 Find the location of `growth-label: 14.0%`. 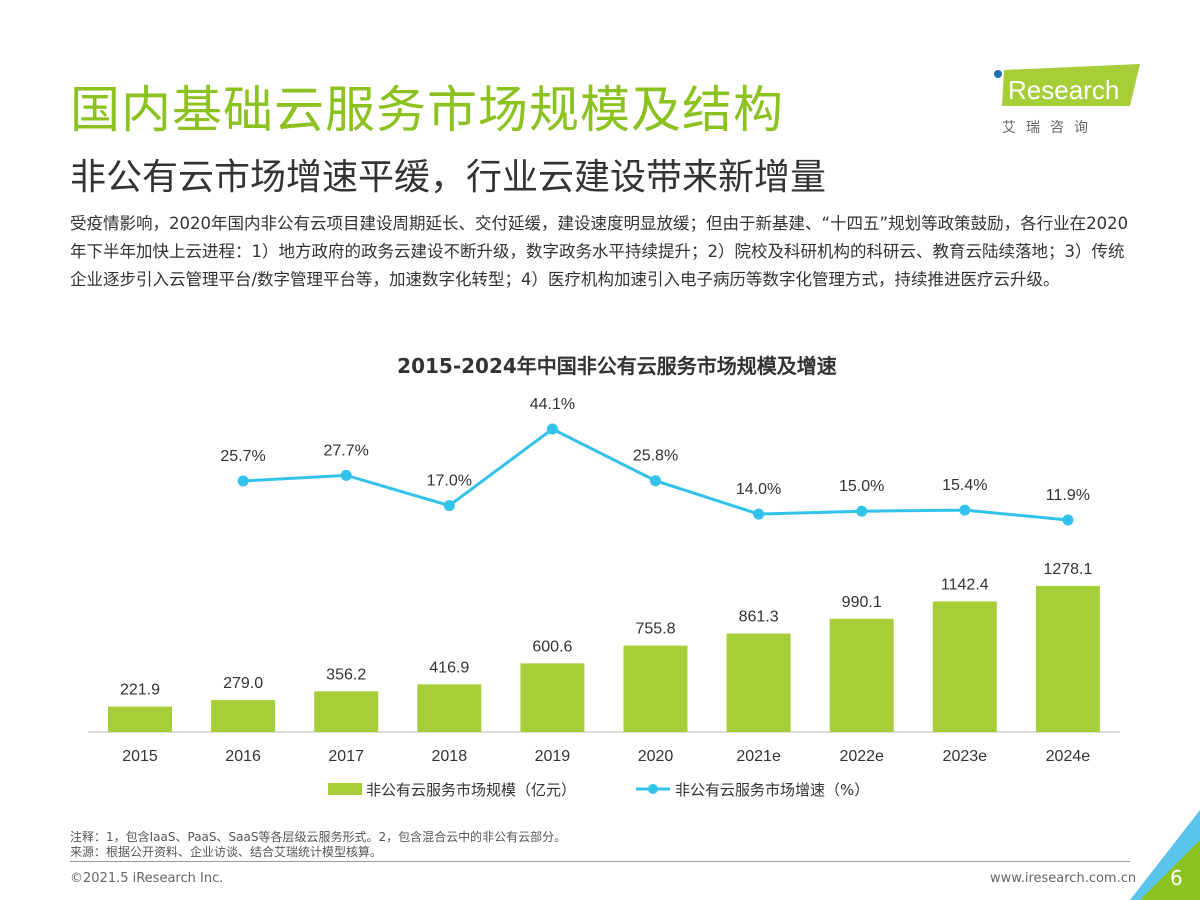

growth-label: 14.0% is located at coordinates (758, 489).